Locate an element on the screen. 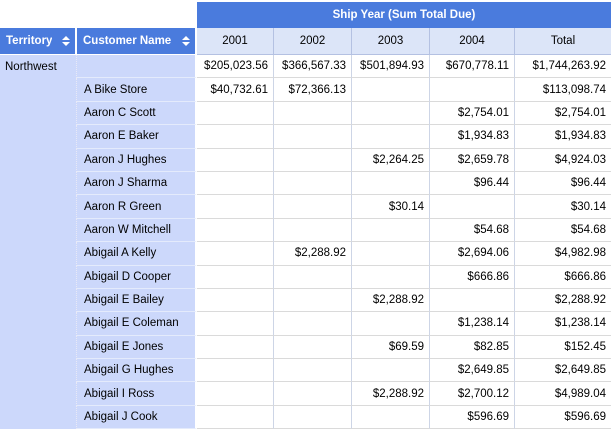  value-cell-total: $96.44 is located at coordinates (563, 183).